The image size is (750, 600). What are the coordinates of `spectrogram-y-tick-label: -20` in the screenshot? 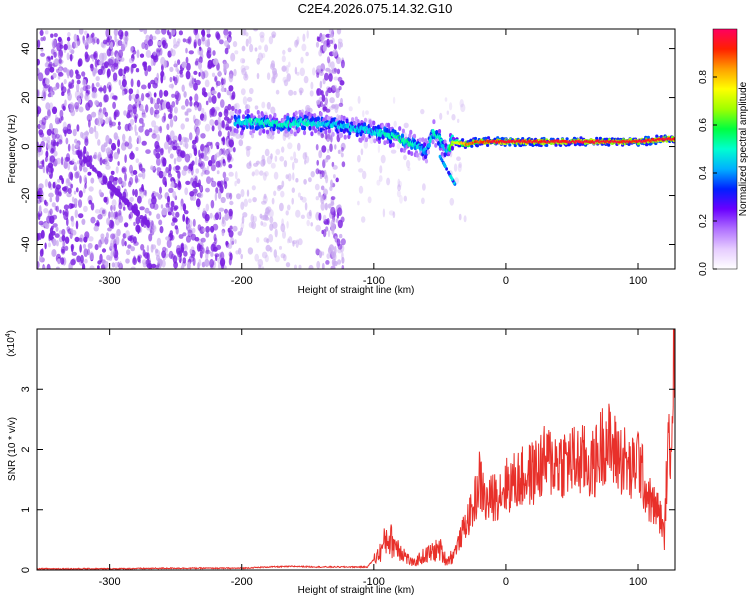 It's located at (26, 196).